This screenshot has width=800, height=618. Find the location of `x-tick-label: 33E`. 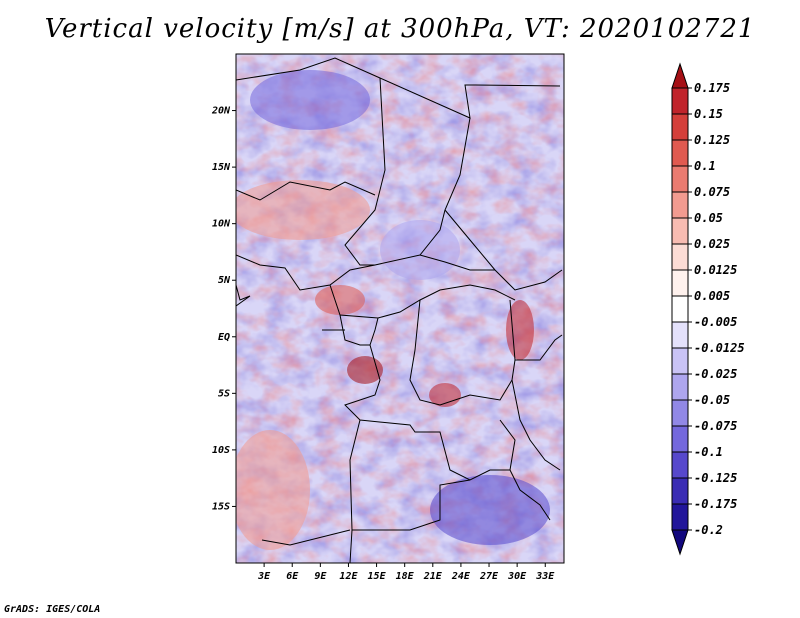

x-tick-label: 33E is located at coordinates (545, 576).